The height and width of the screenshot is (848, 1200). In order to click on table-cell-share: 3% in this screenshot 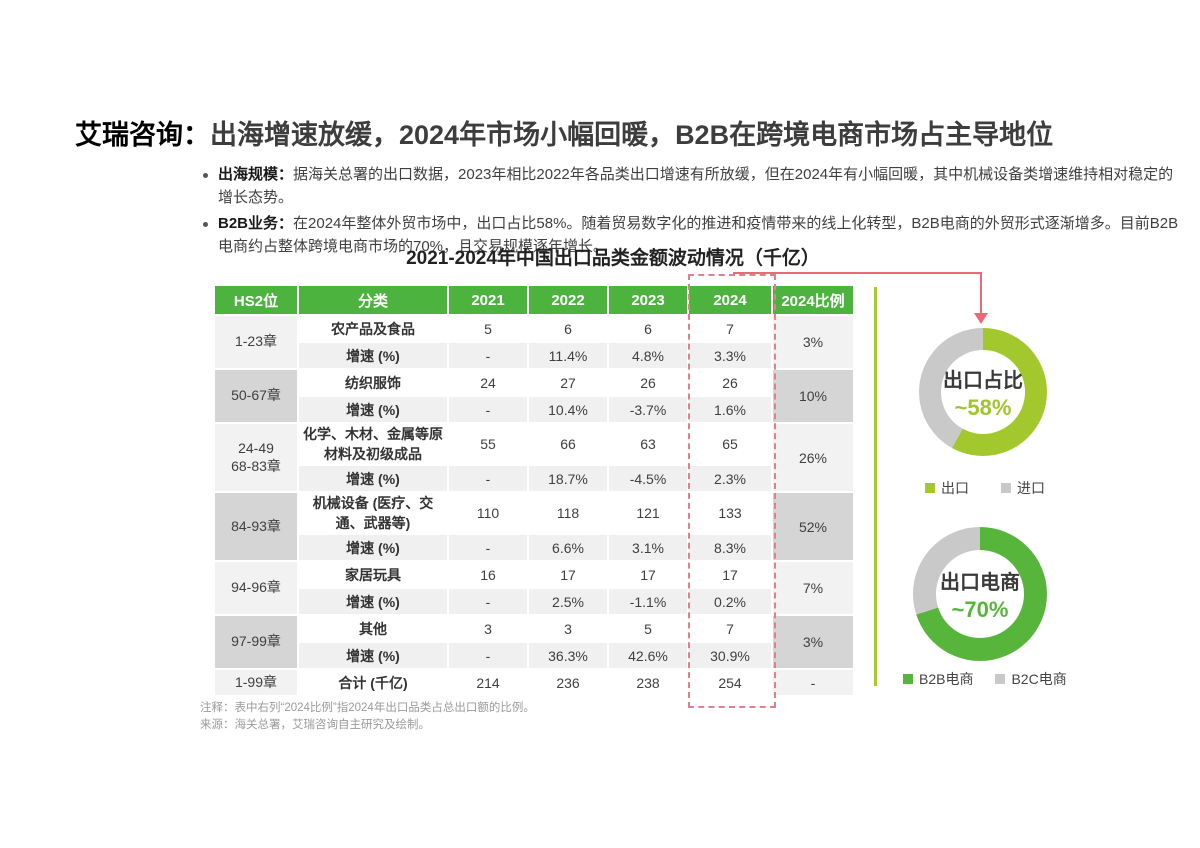, I will do `click(813, 342)`.